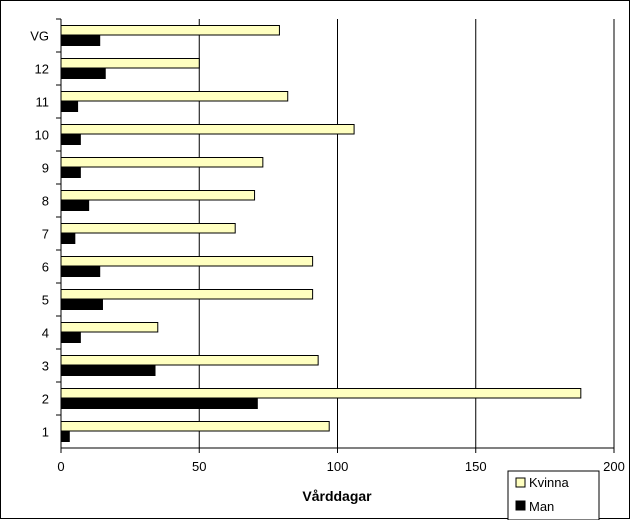 The image size is (630, 520). I want to click on x-axis-title: Vårddagar, so click(337, 496).